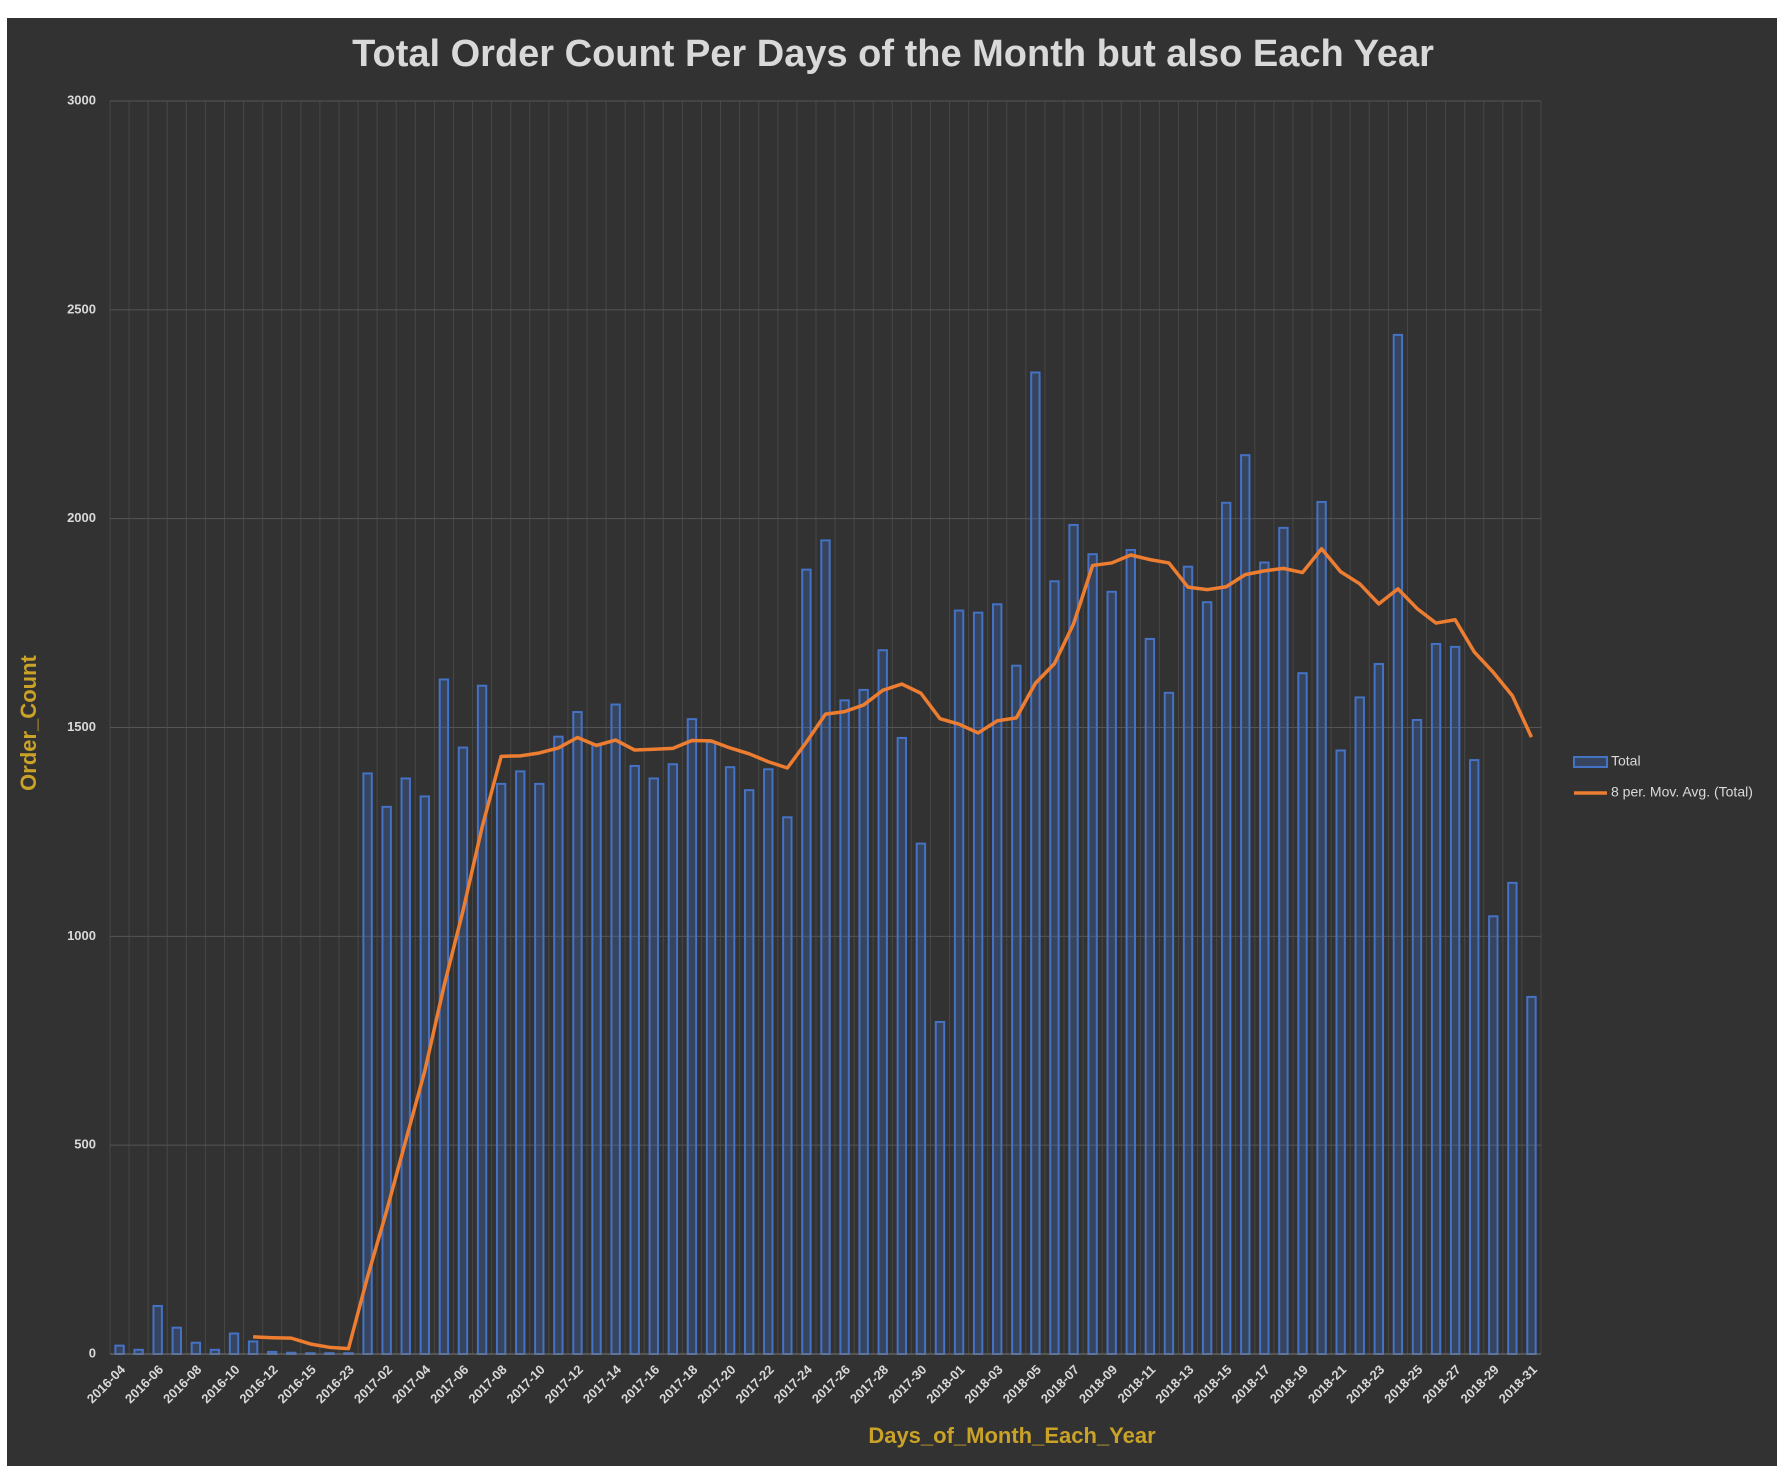 The height and width of the screenshot is (1484, 1784). I want to click on legend-swatch, so click(1590, 762).